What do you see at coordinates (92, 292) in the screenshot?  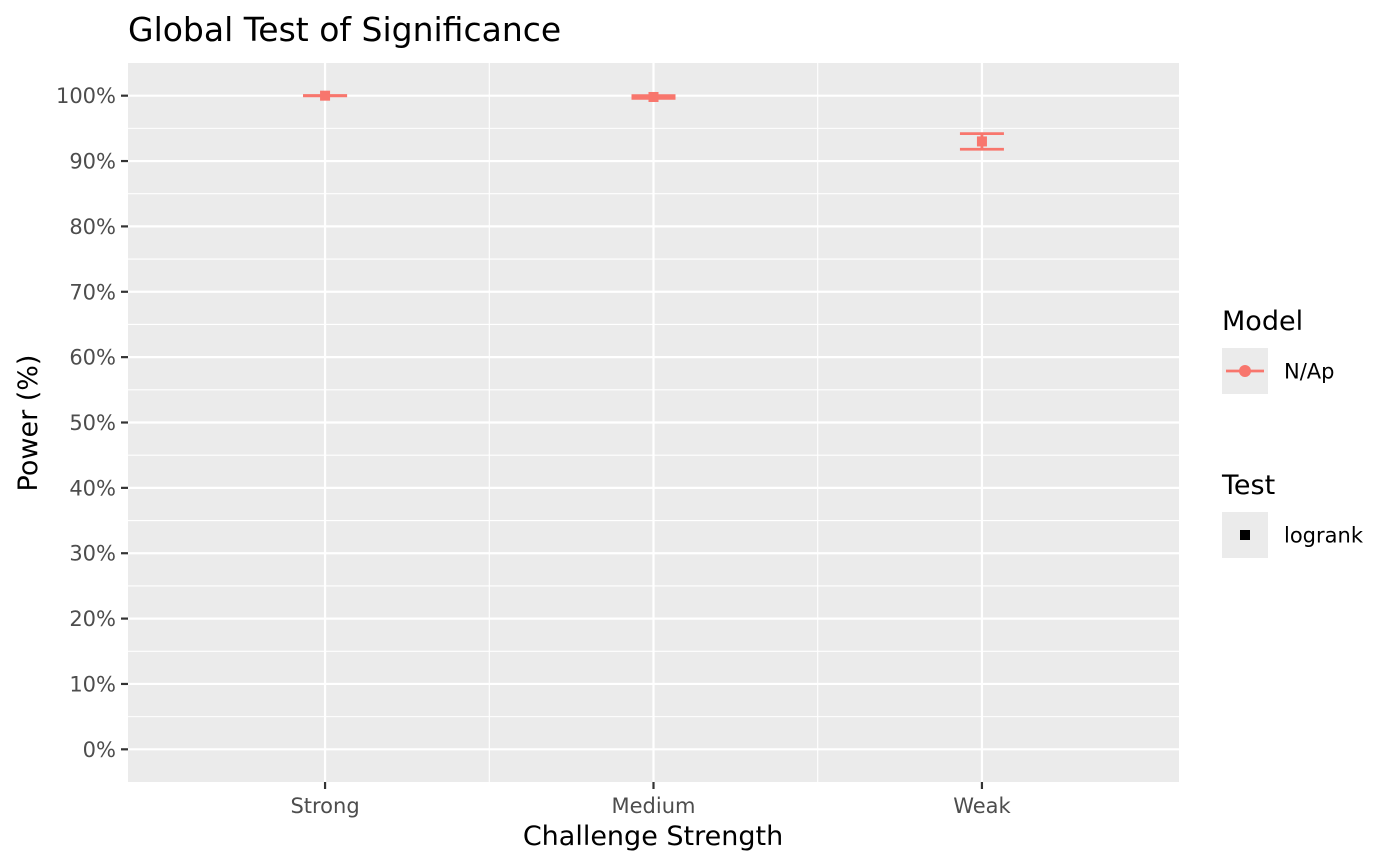 I see `y-tick-label: 70%` at bounding box center [92, 292].